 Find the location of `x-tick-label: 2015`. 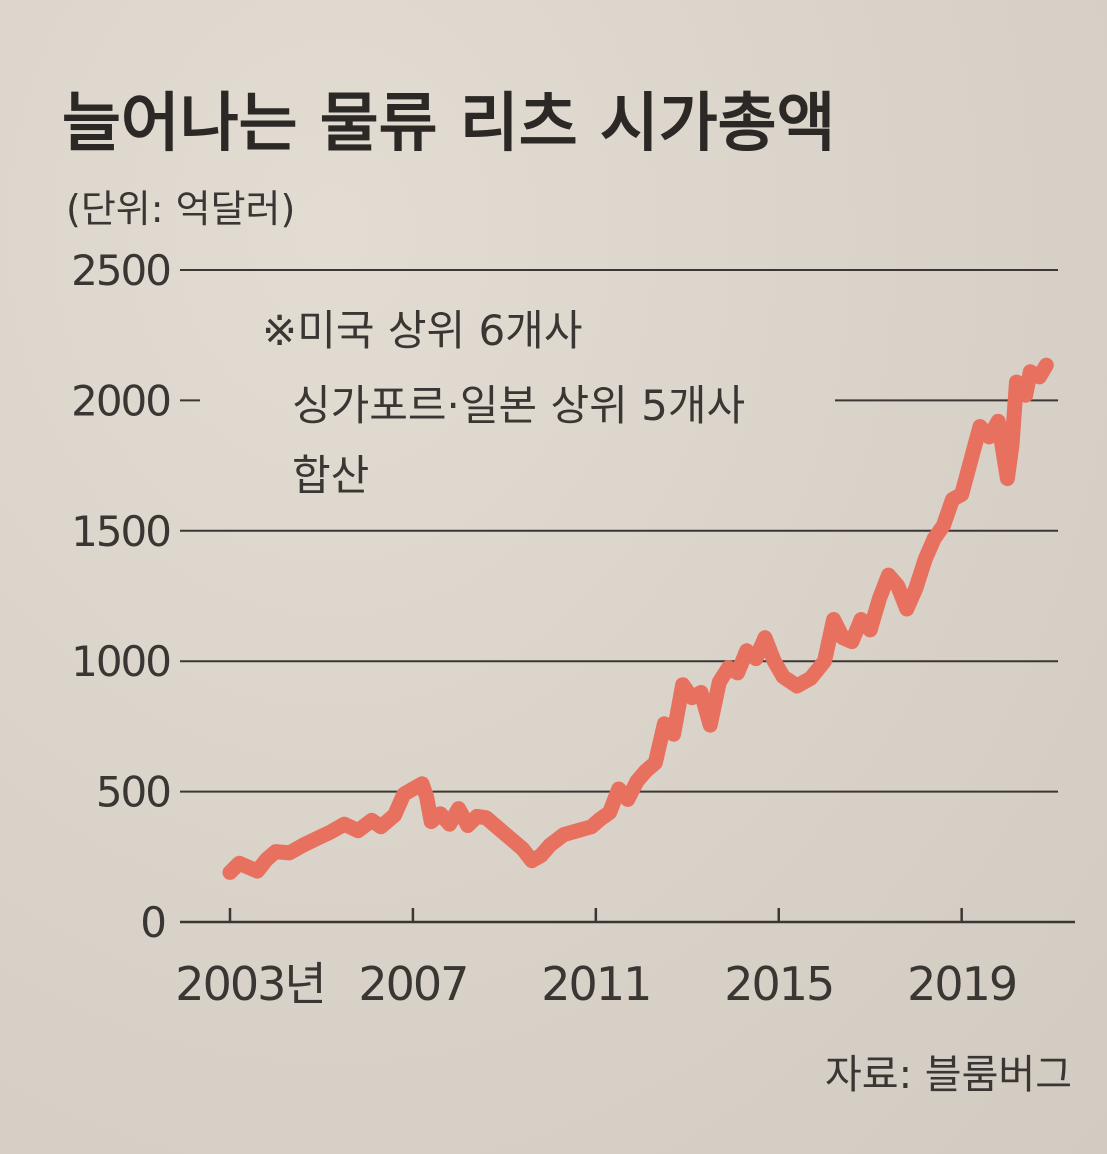

x-tick-label: 2015 is located at coordinates (778, 984).